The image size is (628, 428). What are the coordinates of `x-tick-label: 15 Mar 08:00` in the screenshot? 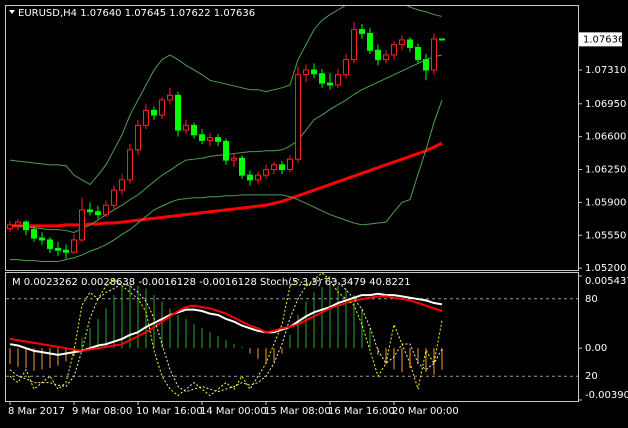 It's located at (297, 411).